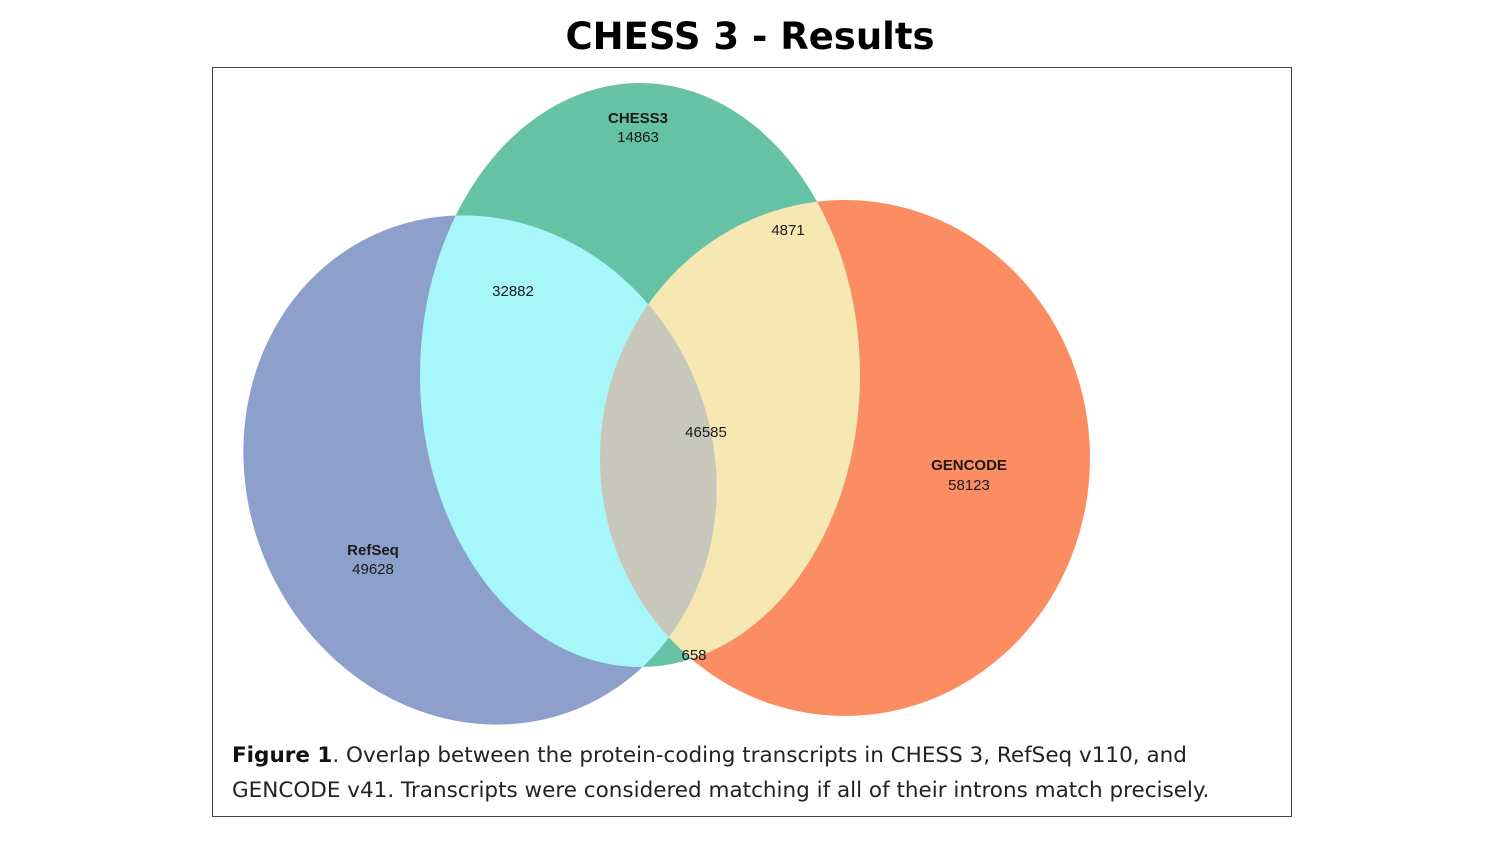  What do you see at coordinates (282, 755) in the screenshot?
I see `caption-label: Figure 1` at bounding box center [282, 755].